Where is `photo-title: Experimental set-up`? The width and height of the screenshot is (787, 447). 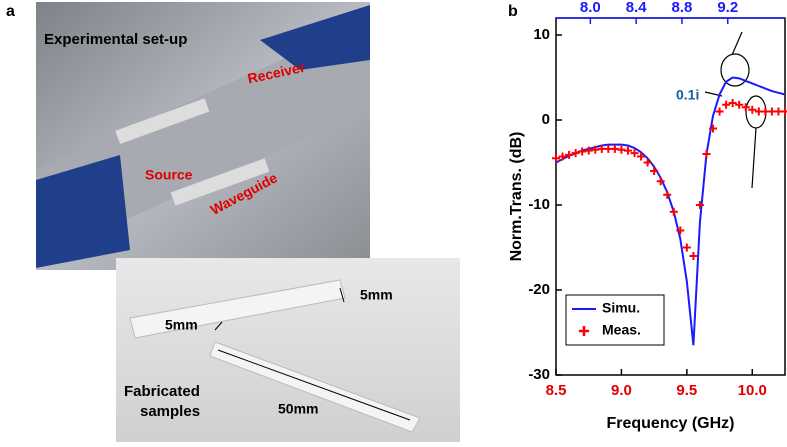
photo-title: Experimental set-up is located at coordinates (115, 39).